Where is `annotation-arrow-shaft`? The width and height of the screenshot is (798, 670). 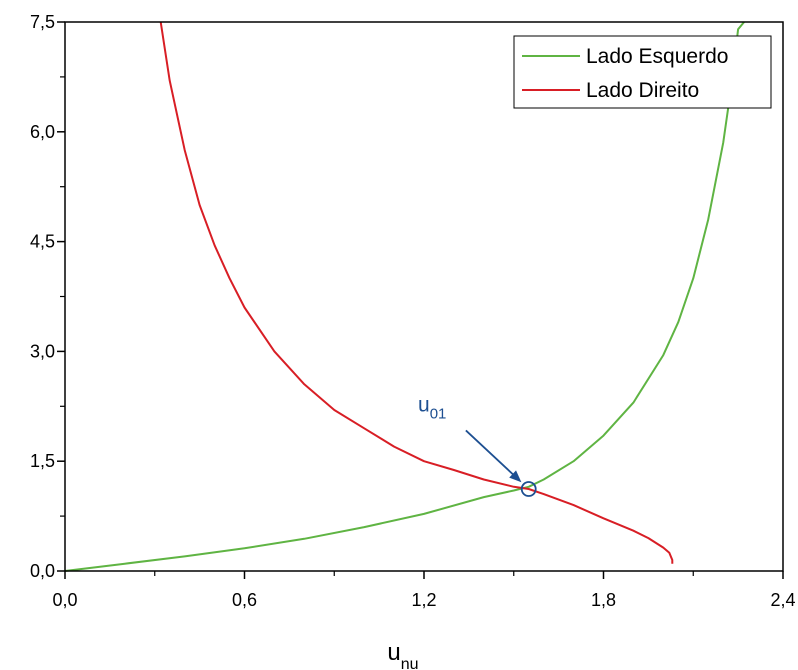
annotation-arrow-shaft is located at coordinates (491, 453).